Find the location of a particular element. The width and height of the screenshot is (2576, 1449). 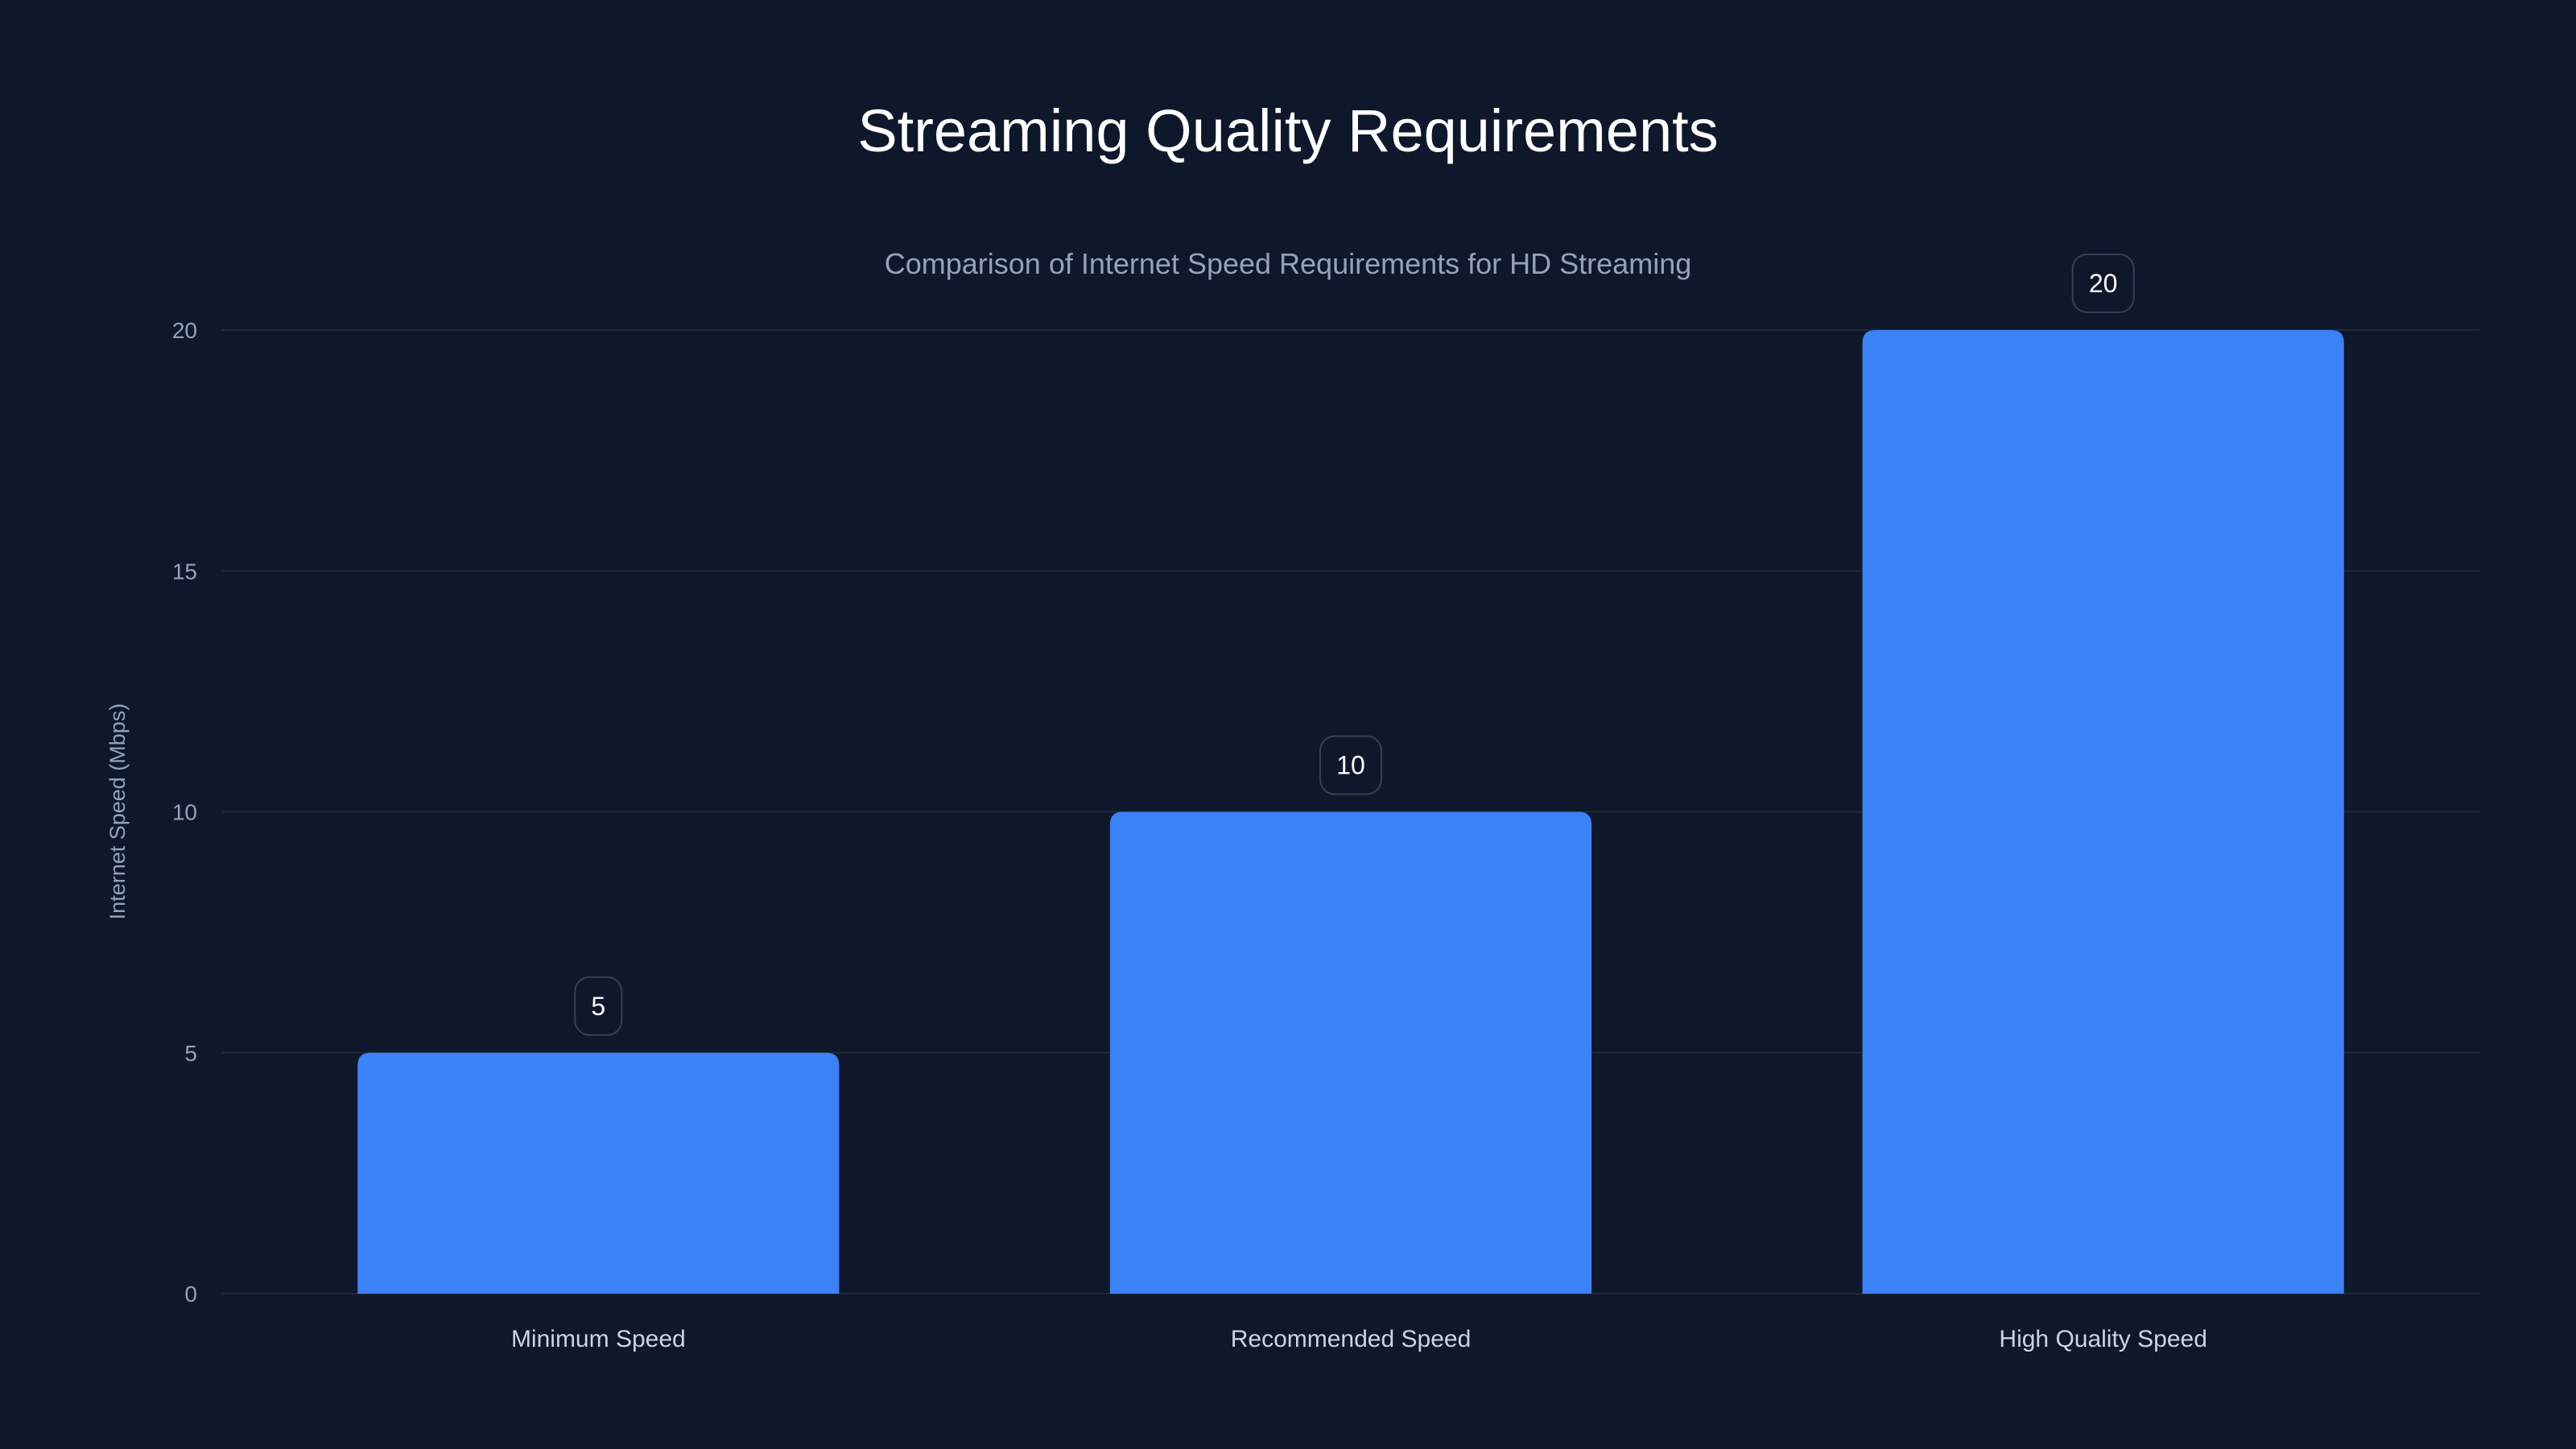

x-tick-label: Recommended Speed is located at coordinates (1351, 1339).